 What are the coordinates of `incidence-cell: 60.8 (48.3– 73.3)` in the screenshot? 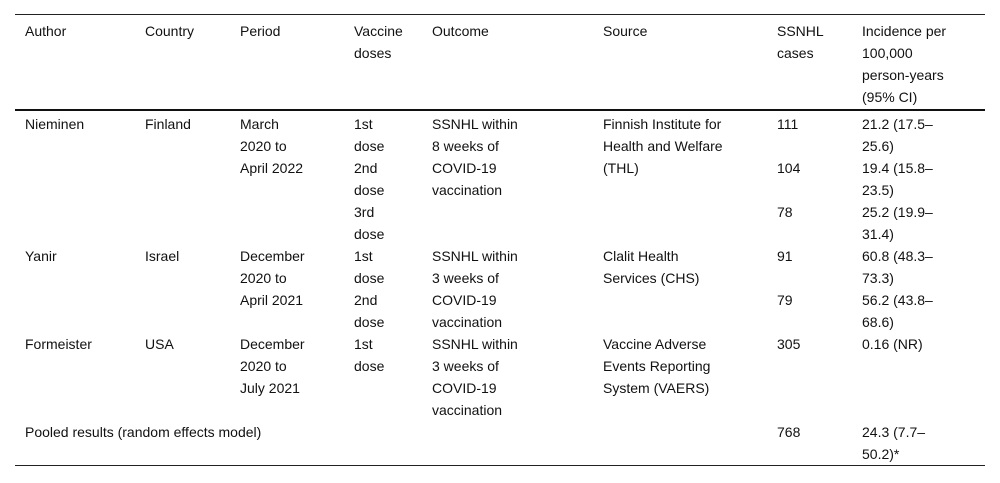 It's located at (897, 267).